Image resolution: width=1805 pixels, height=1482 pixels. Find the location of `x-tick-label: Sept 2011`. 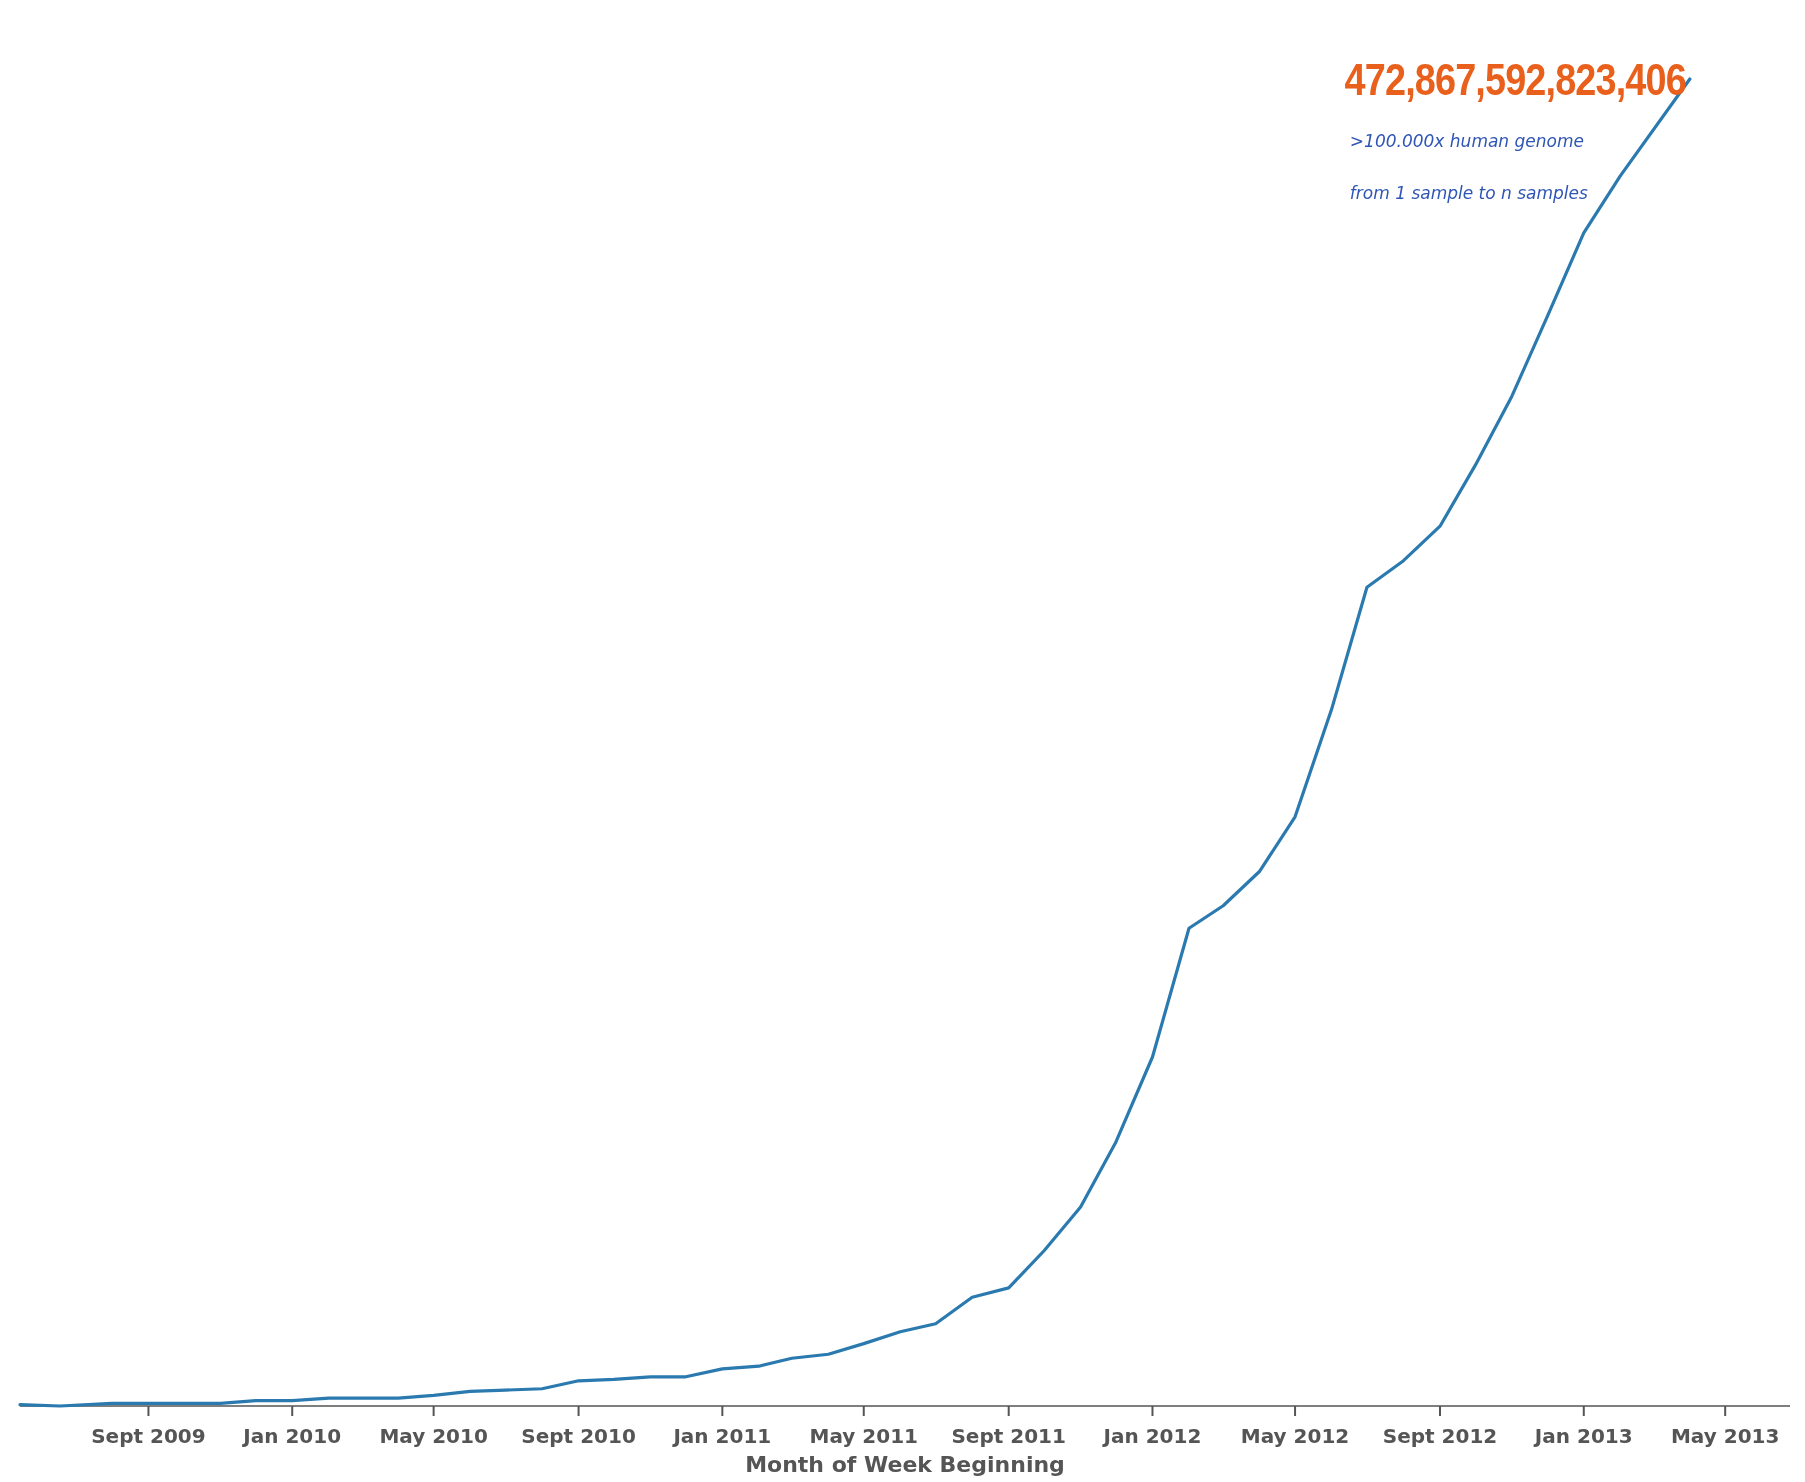

x-tick-label: Sept 2011 is located at coordinates (1008, 1436).